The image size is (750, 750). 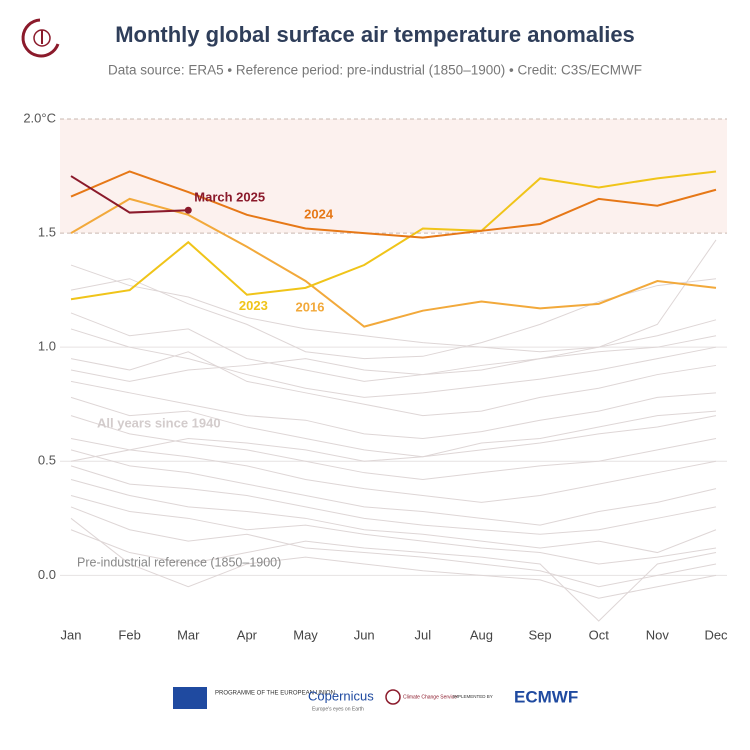 What do you see at coordinates (473, 696) in the screenshot?
I see `implemented: IMPLEMENTED BY` at bounding box center [473, 696].